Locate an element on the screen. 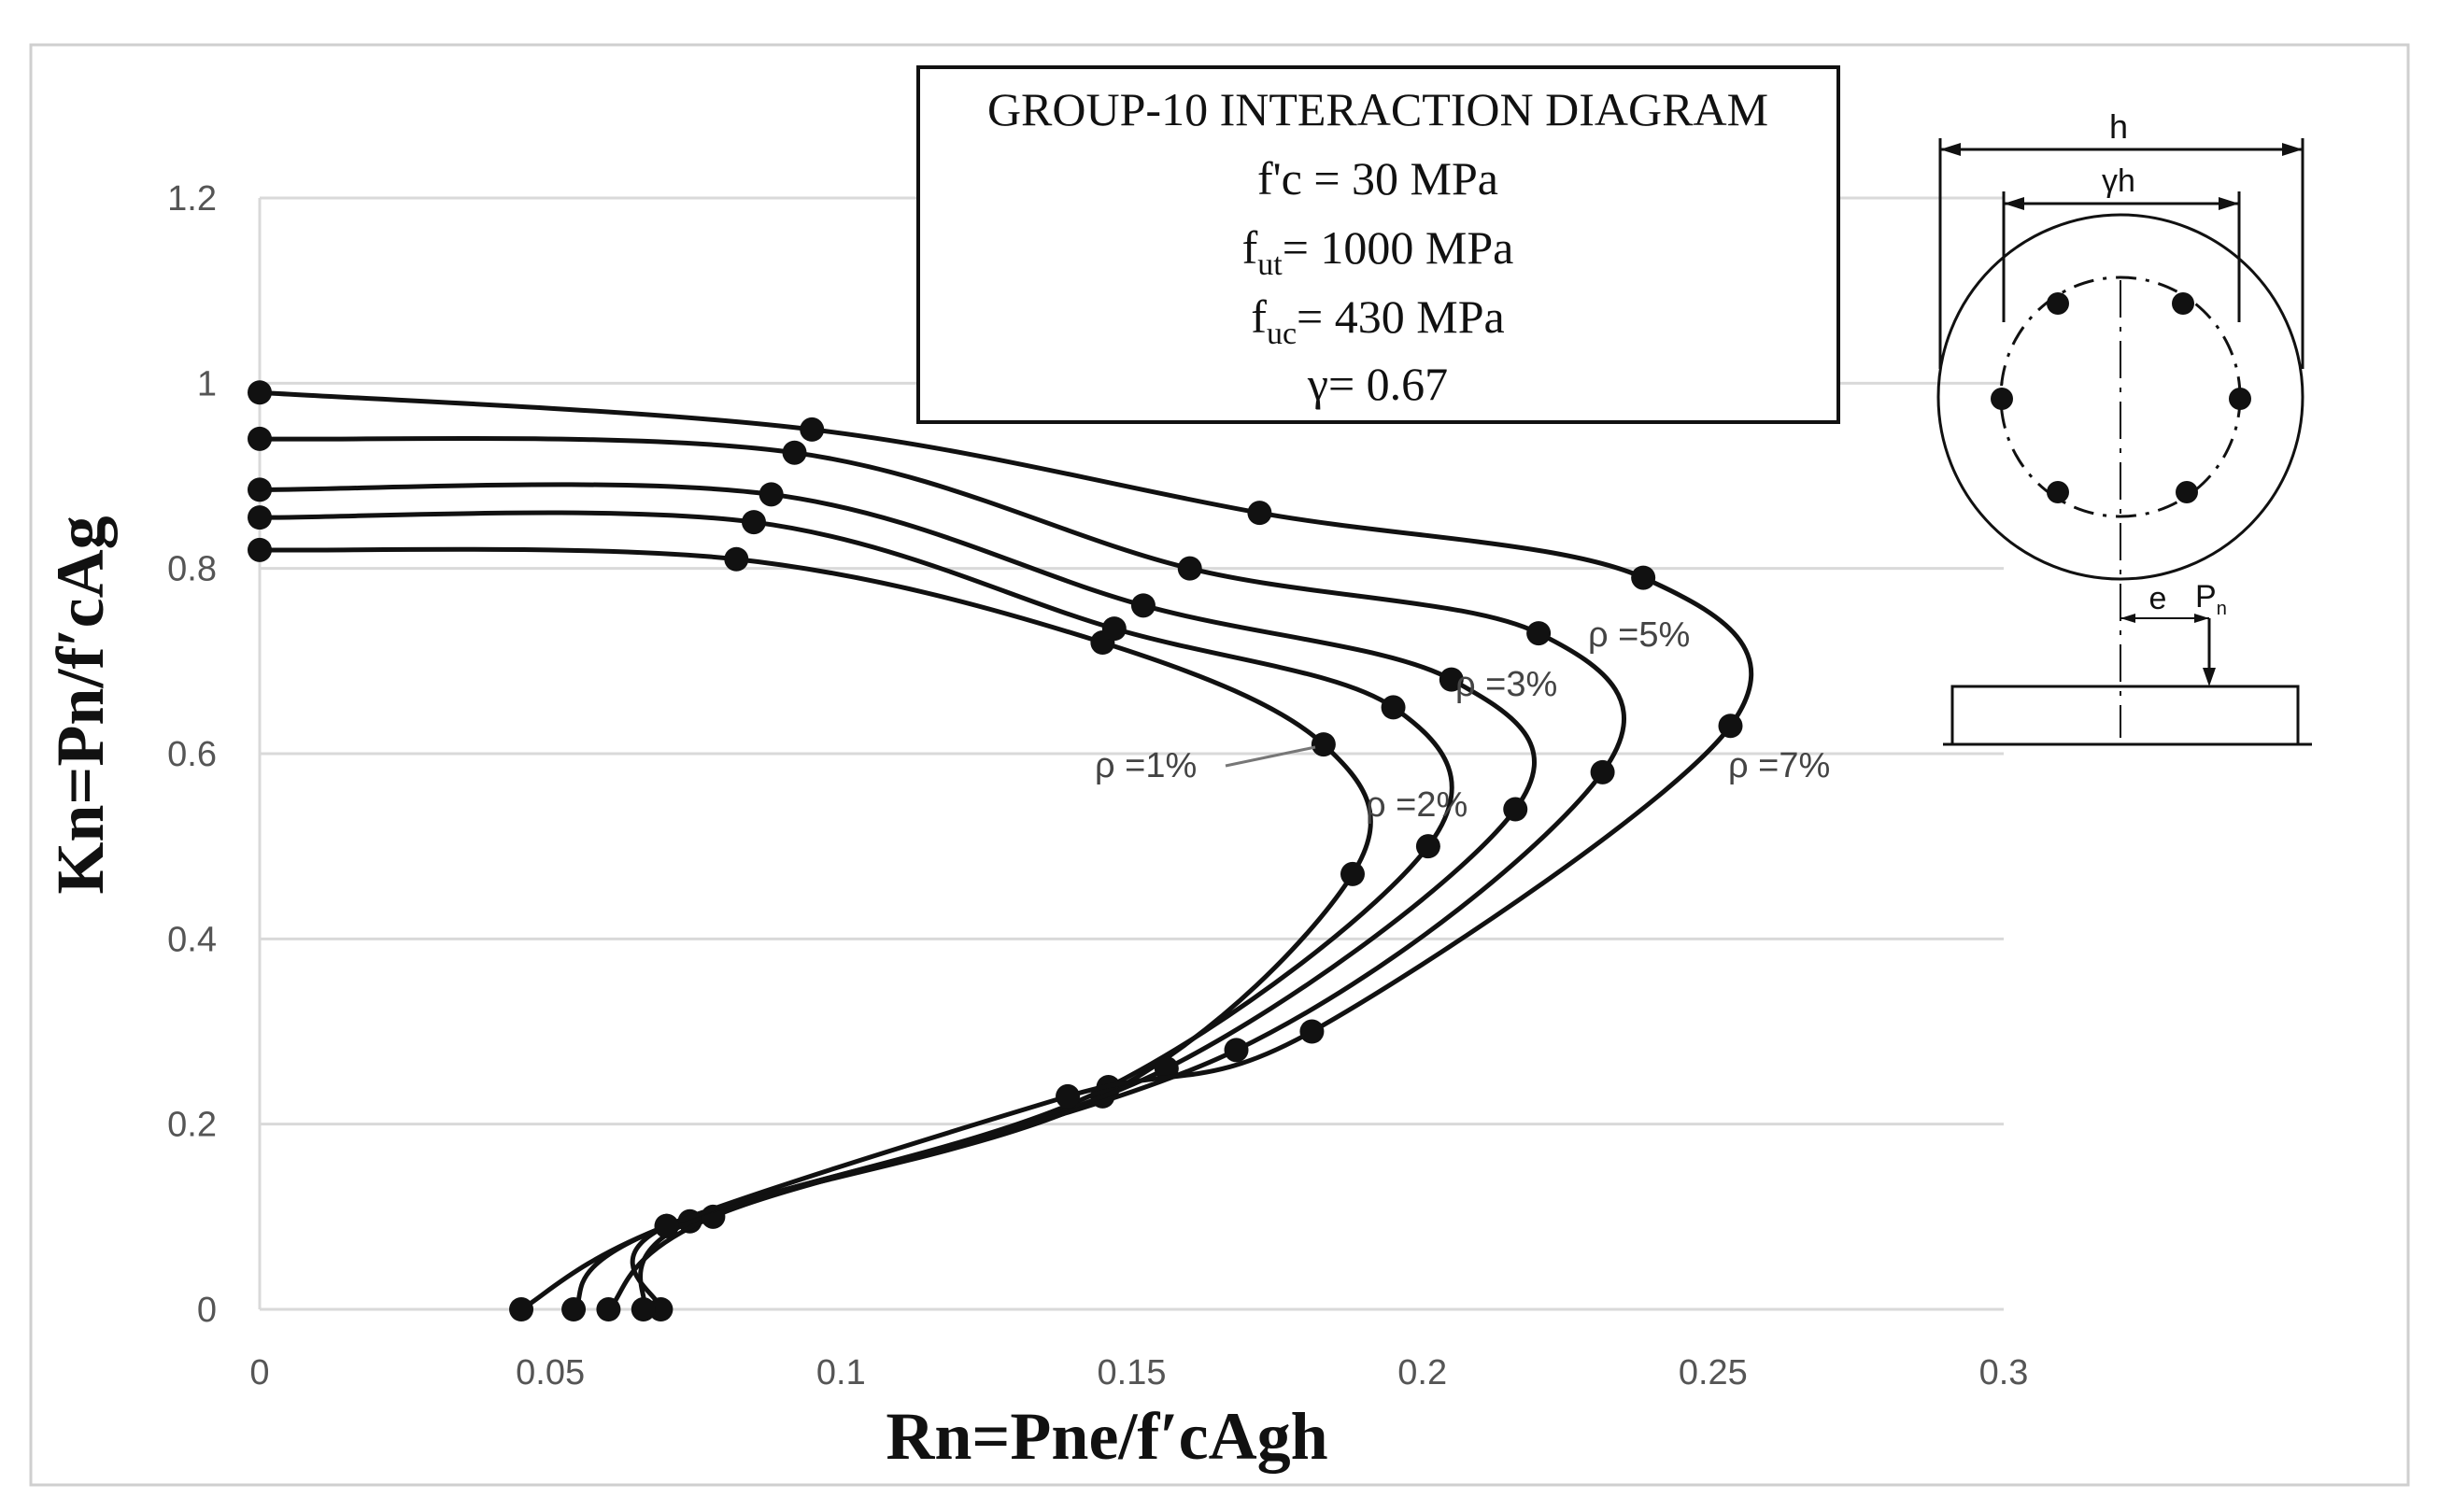  x-tick-label: 0.25 is located at coordinates (1713, 1372).